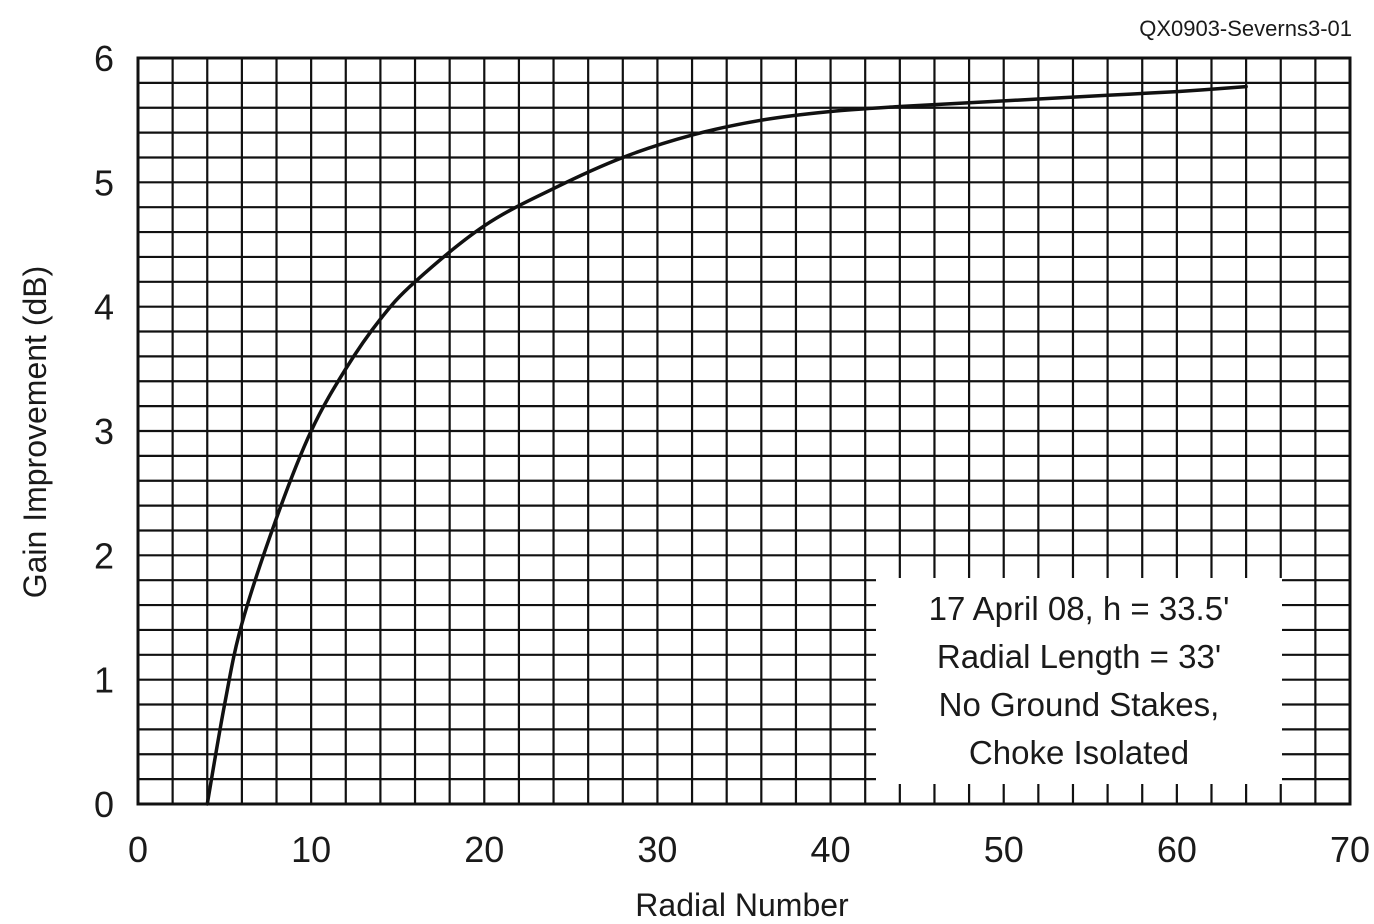 The image size is (1374, 924). I want to click on x-tick-labels: 0 10 20 30 40 50 60 70, so click(749, 849).